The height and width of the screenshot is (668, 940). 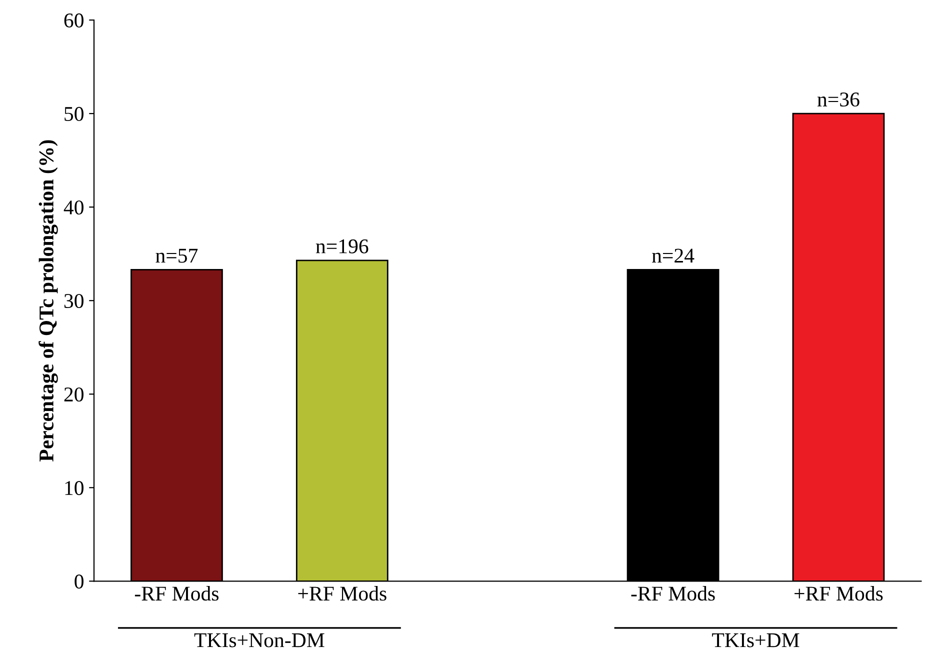 I want to click on annotation: n=196, so click(x=342, y=246).